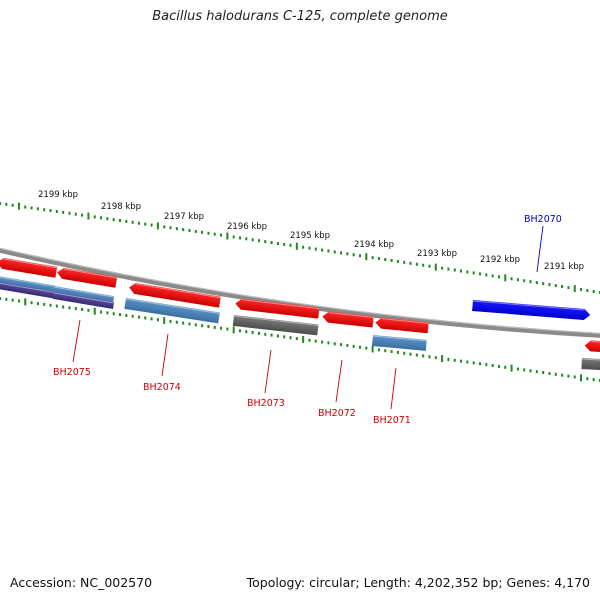 The height and width of the screenshot is (605, 600). I want to click on gene-leader-line, so click(165, 355).